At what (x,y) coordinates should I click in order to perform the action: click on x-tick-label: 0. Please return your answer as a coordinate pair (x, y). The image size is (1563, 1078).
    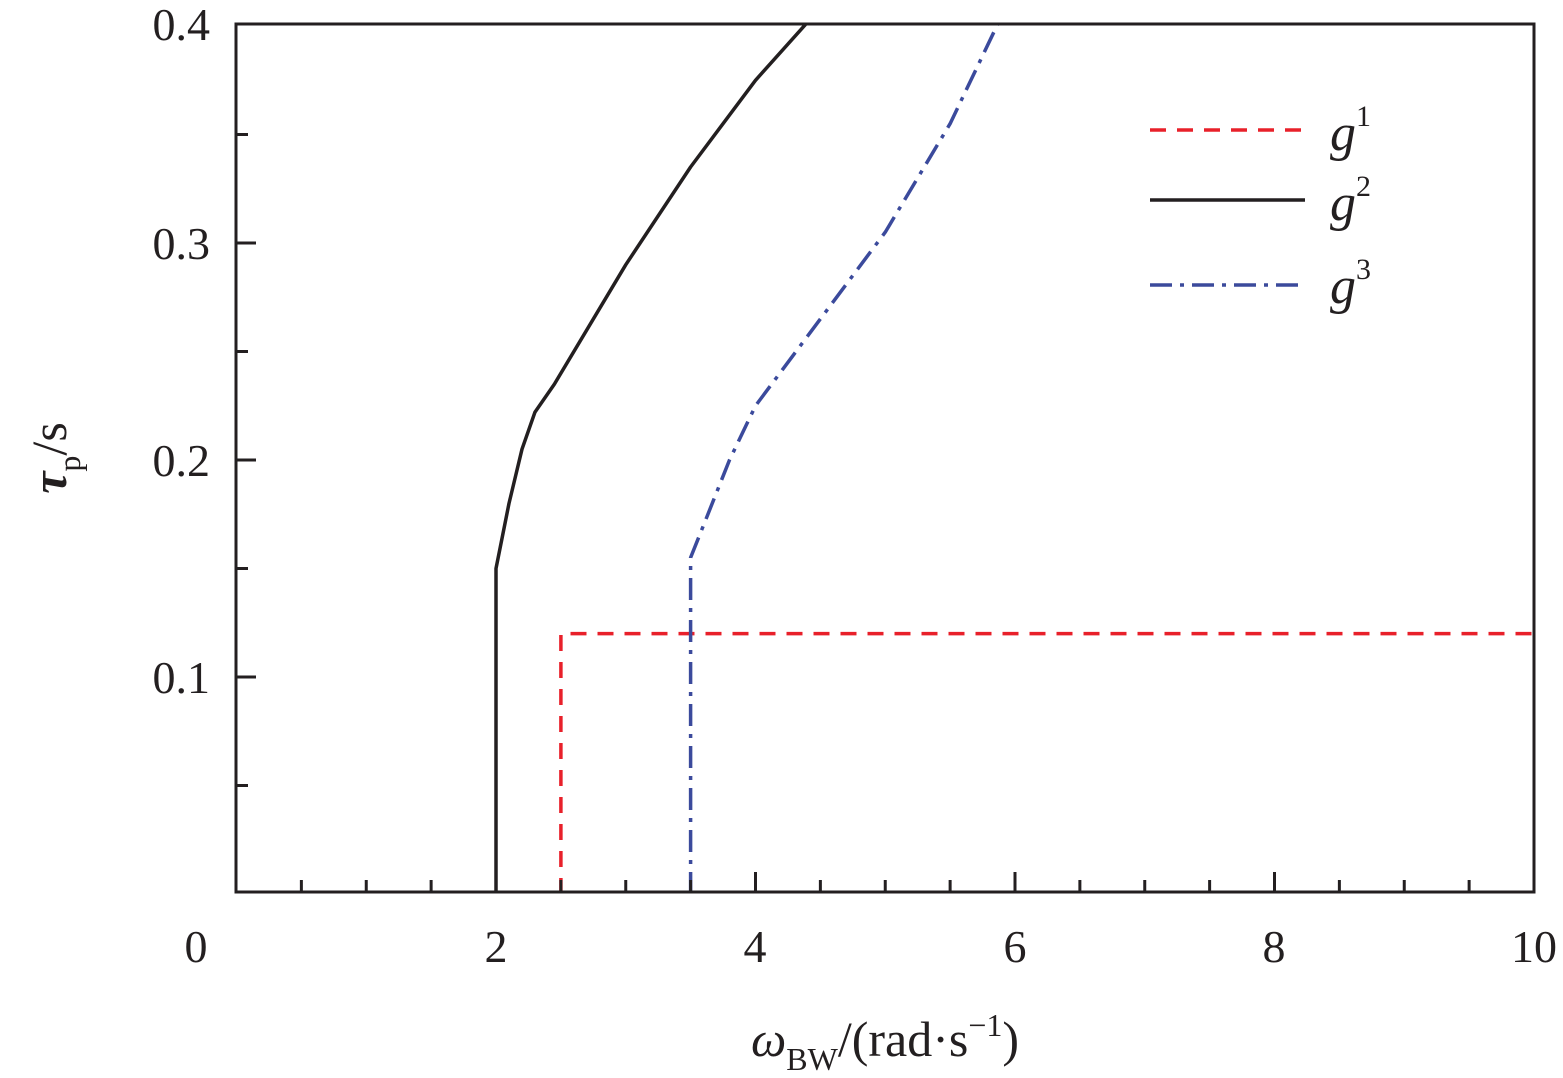
    Looking at the image, I should click on (196, 946).